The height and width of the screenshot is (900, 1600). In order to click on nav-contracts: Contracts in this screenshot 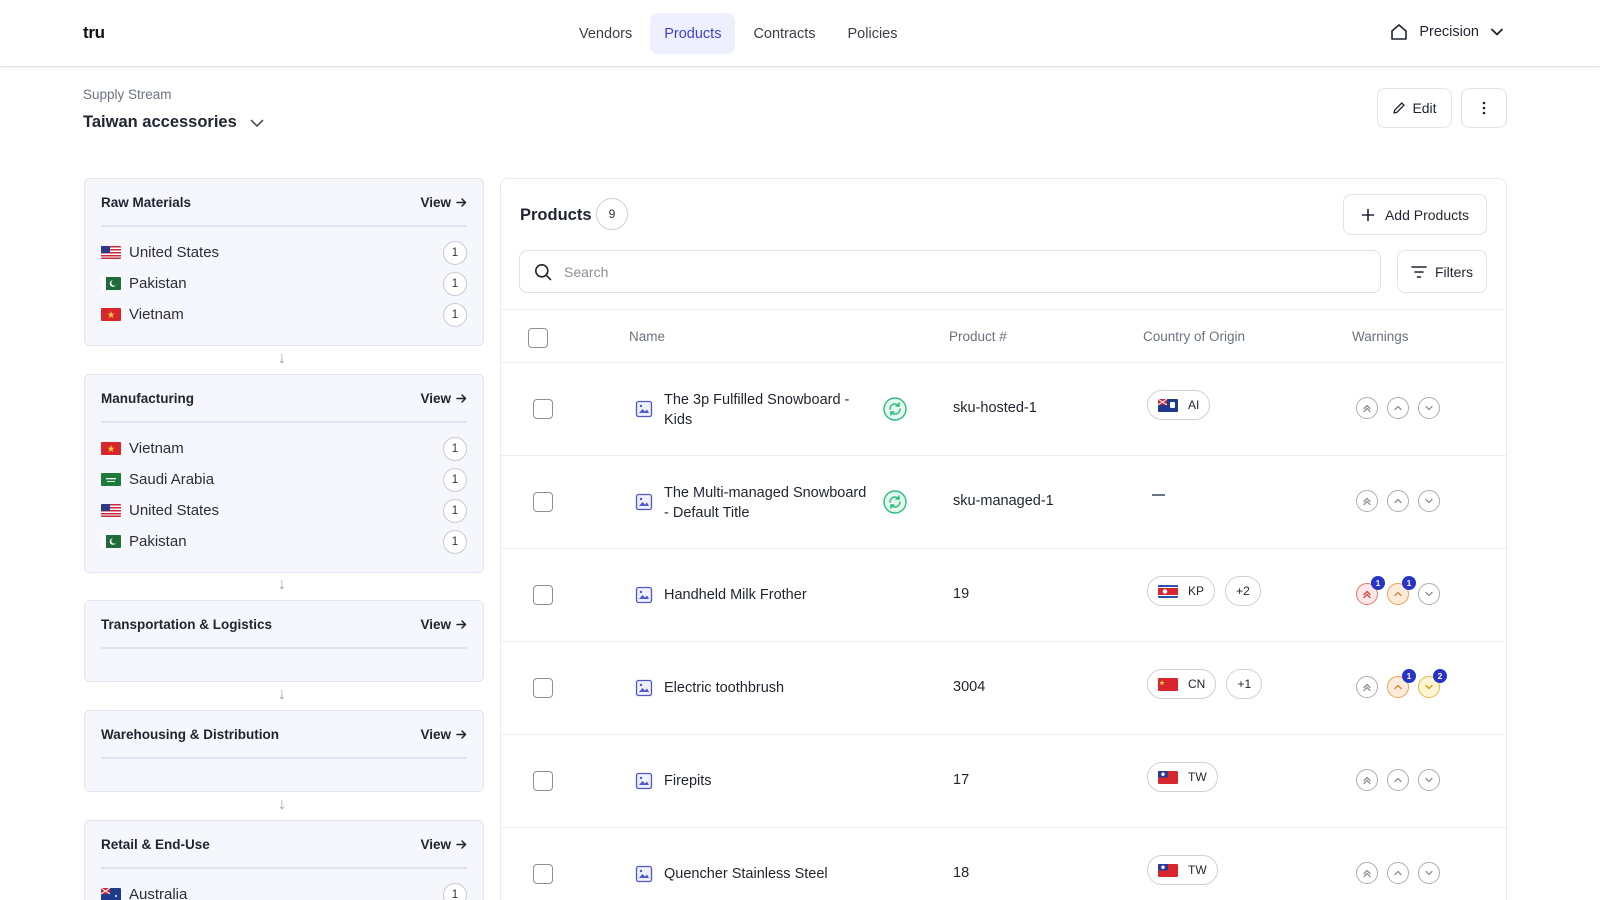, I will do `click(784, 33)`.